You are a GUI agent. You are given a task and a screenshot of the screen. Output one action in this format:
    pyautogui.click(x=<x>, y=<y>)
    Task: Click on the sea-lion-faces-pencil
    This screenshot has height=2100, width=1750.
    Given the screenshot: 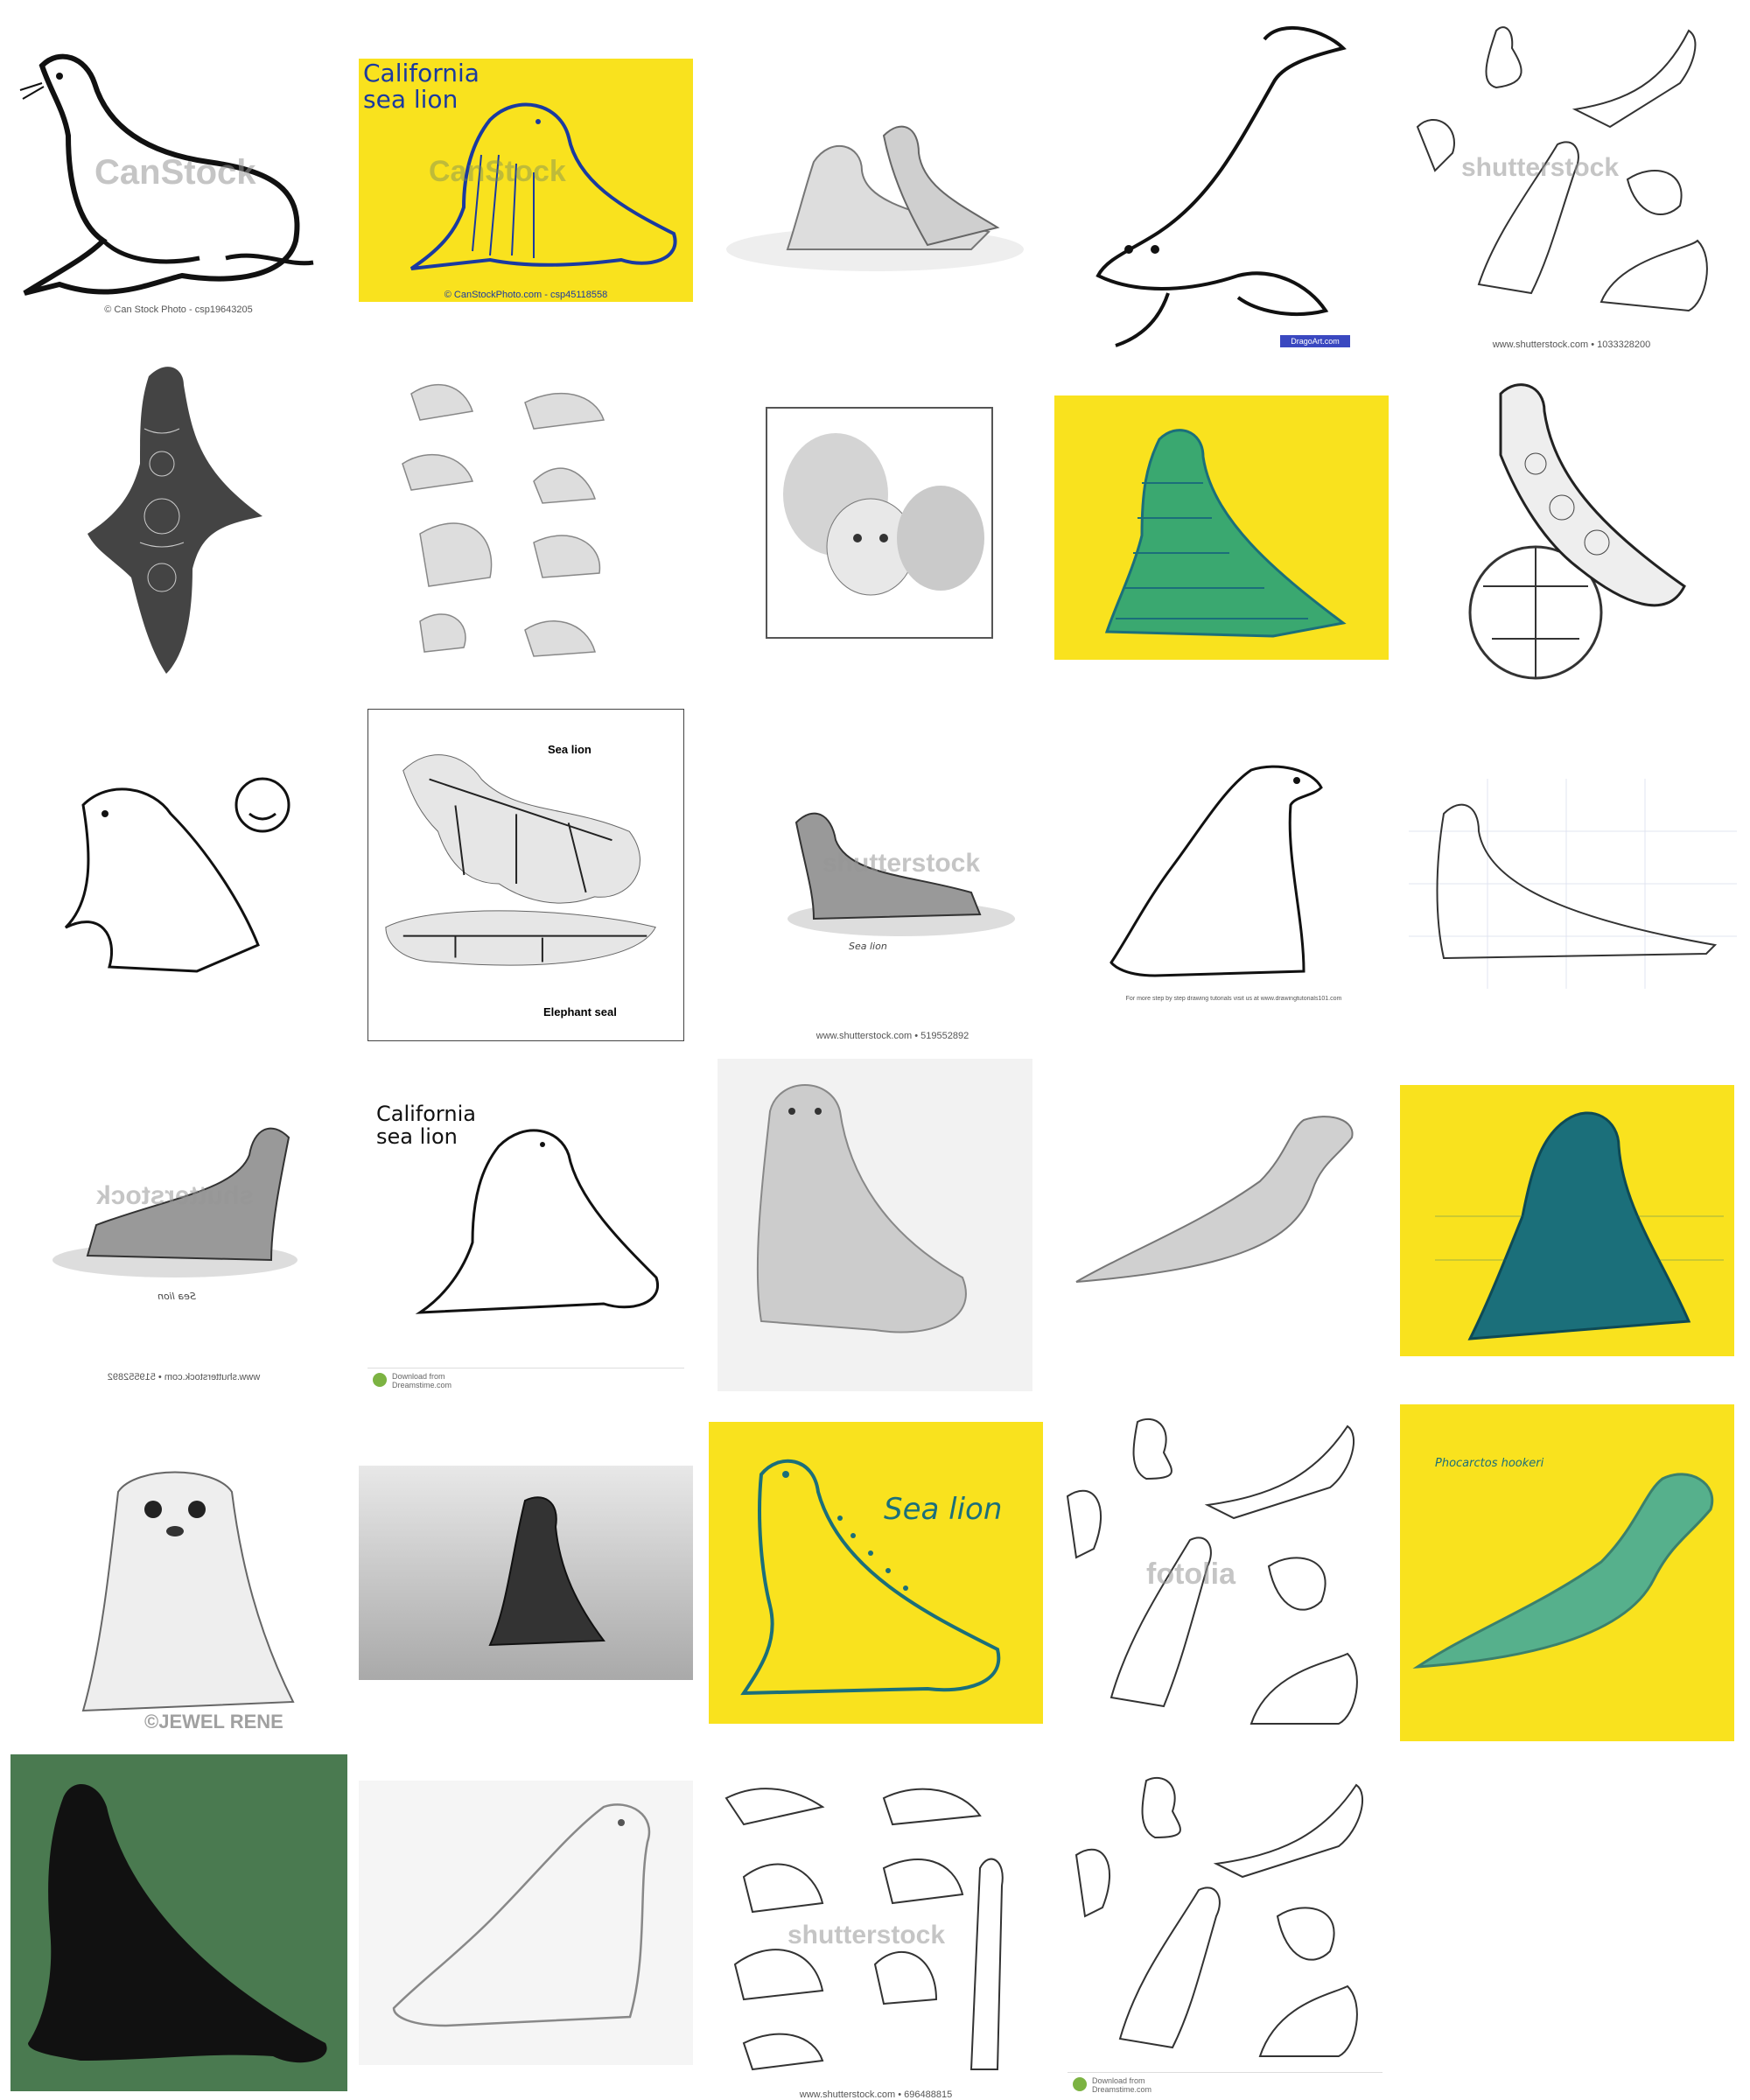 What is the action you would take?
    pyautogui.click(x=879, y=523)
    